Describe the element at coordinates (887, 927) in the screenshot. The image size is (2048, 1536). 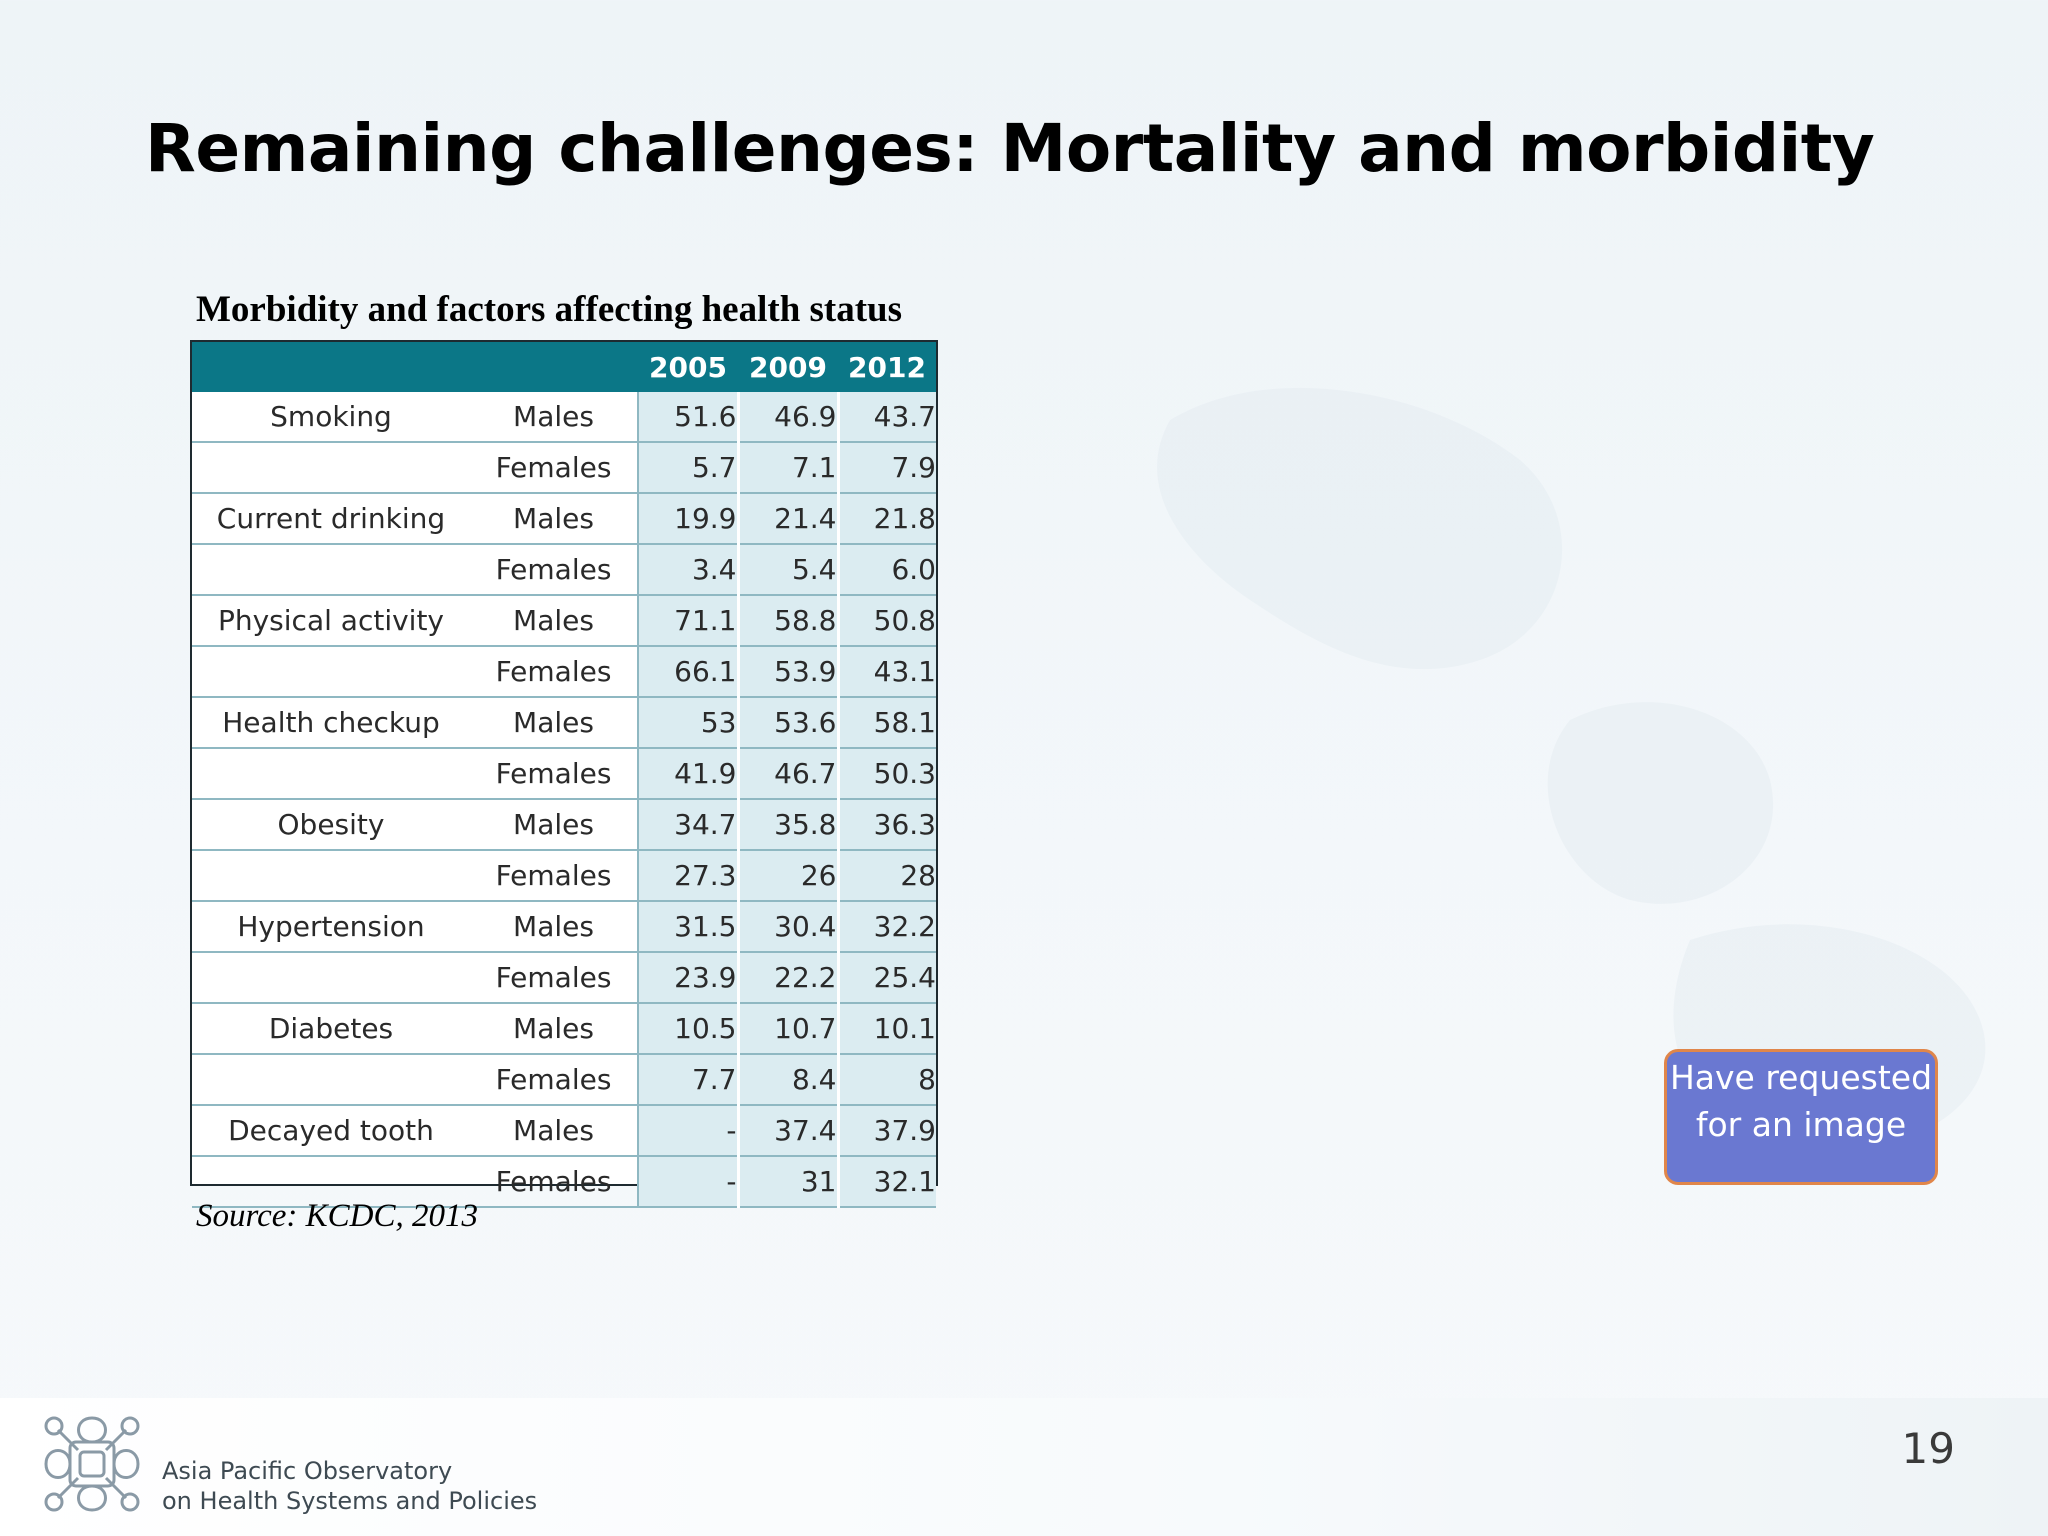
I see `value-2012-cell: 32.2` at that location.